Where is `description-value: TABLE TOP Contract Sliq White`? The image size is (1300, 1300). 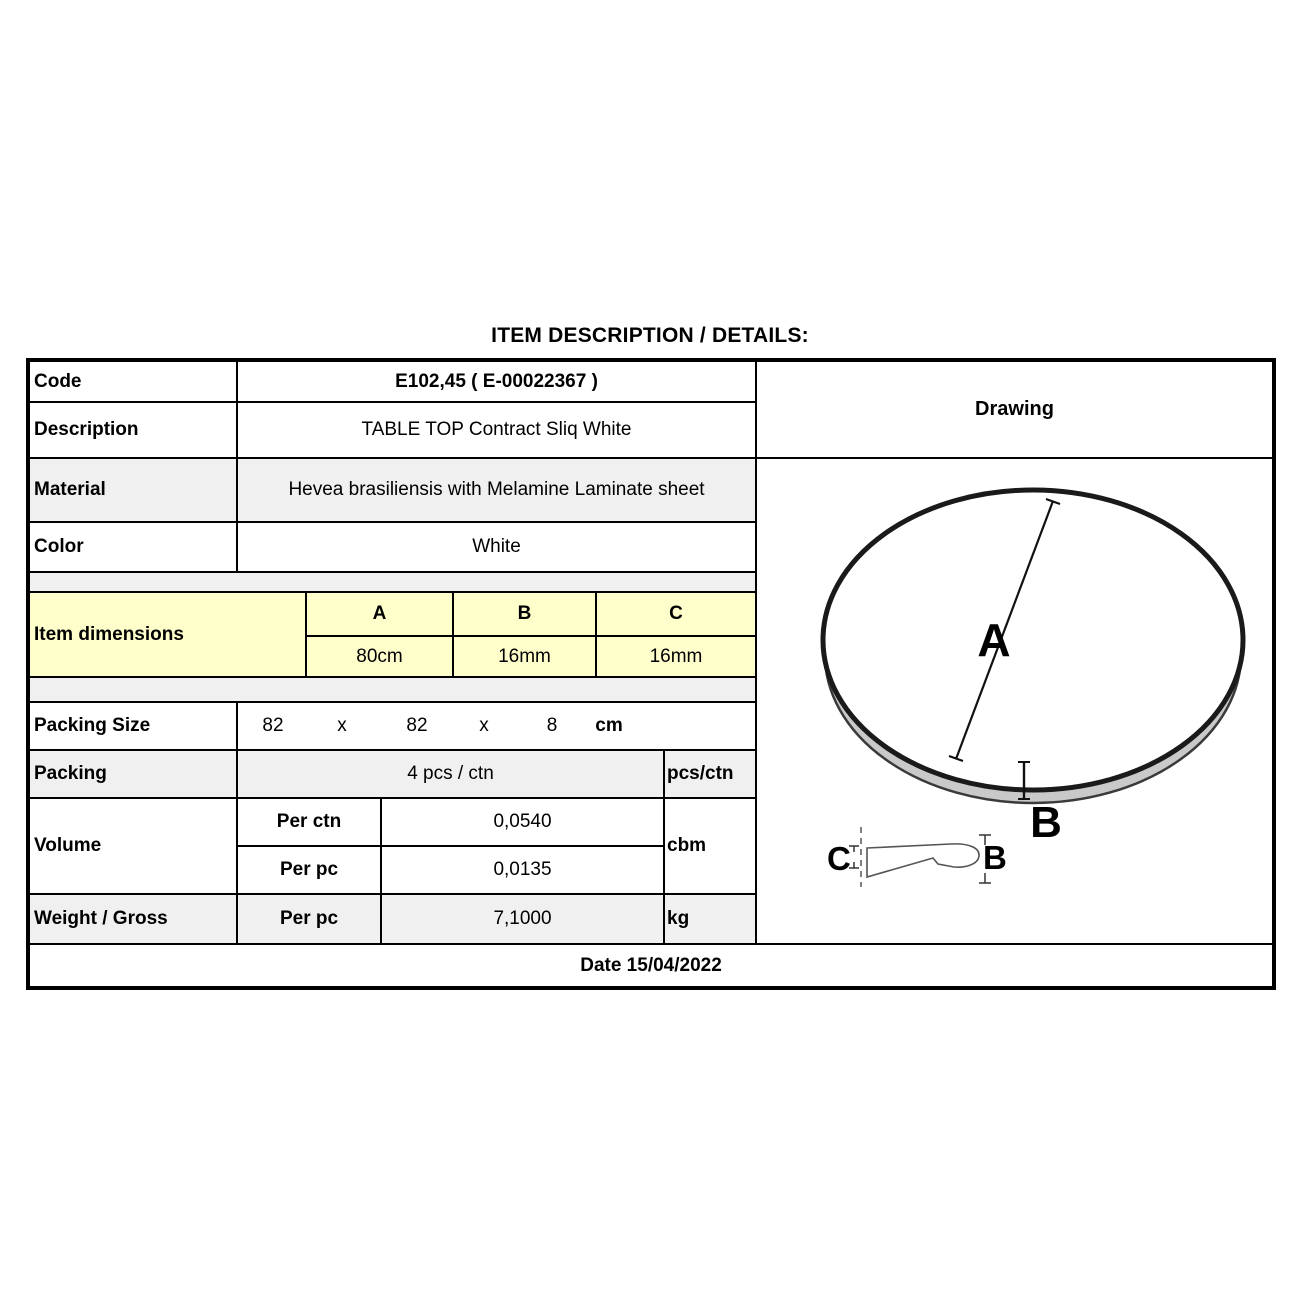
description-value: TABLE TOP Contract Sliq White is located at coordinates (496, 430).